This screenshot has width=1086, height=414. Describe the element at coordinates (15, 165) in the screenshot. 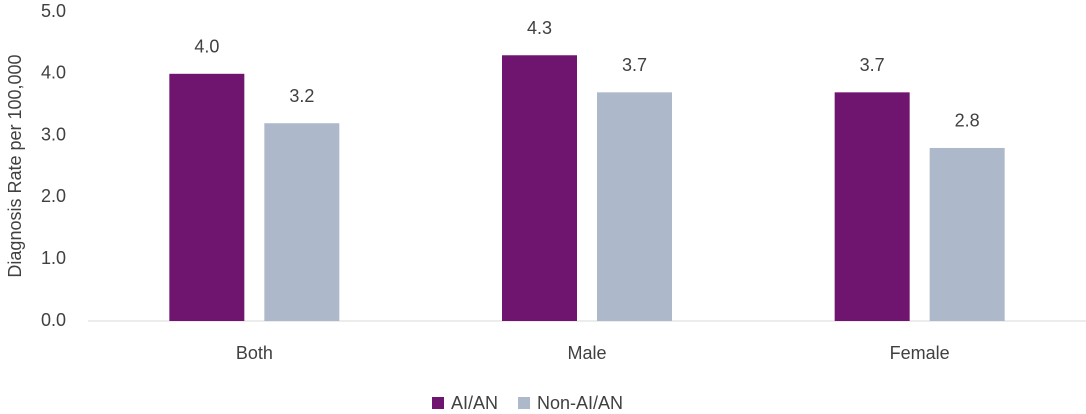

I see `y-axis-label: Diagnosis Rate per 100,000` at that location.